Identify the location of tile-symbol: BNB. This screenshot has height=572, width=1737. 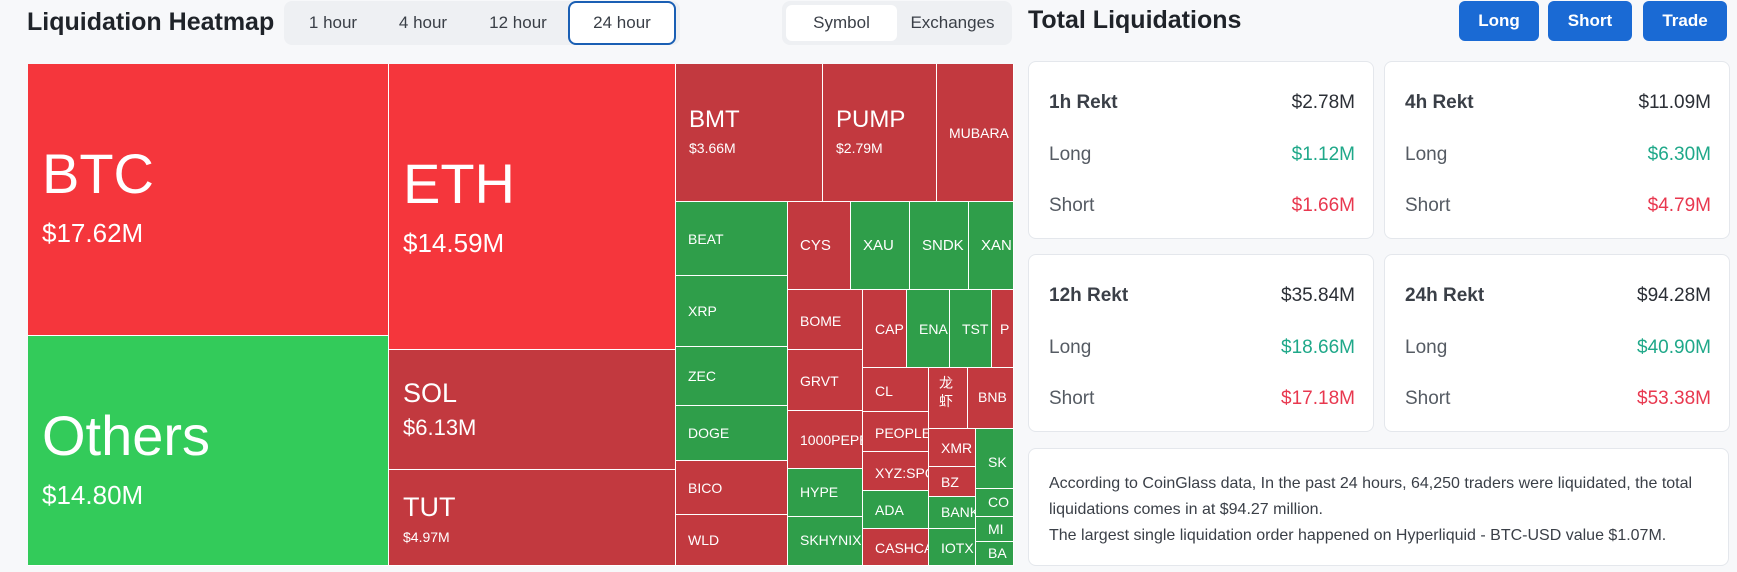
(992, 397).